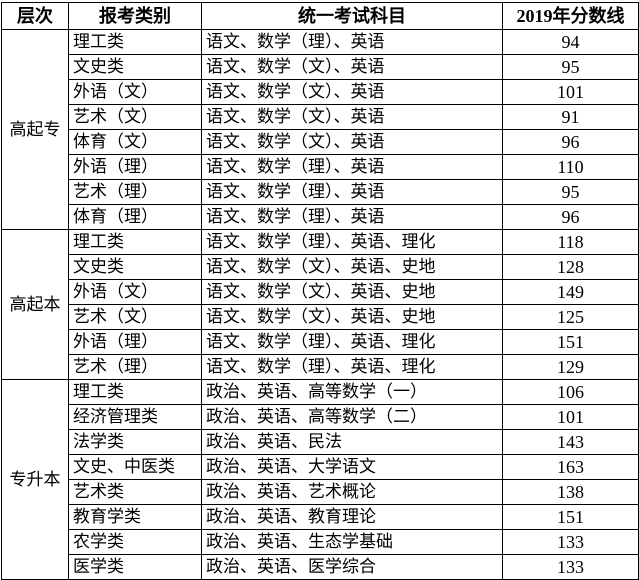 The image size is (639, 580). I want to click on category-cell: 经济管理类, so click(135, 417).